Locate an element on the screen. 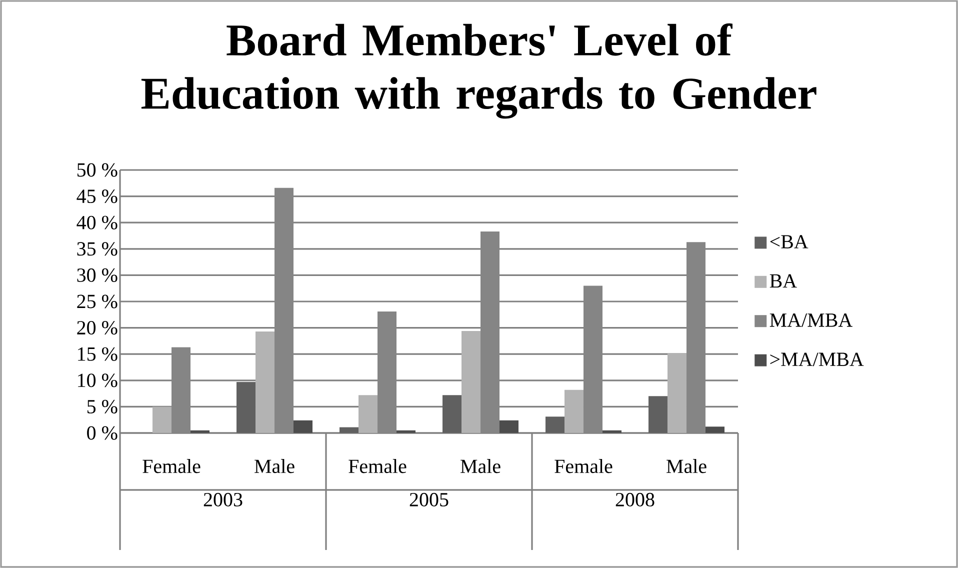  y-tick-label: 15 % is located at coordinates (98, 354).